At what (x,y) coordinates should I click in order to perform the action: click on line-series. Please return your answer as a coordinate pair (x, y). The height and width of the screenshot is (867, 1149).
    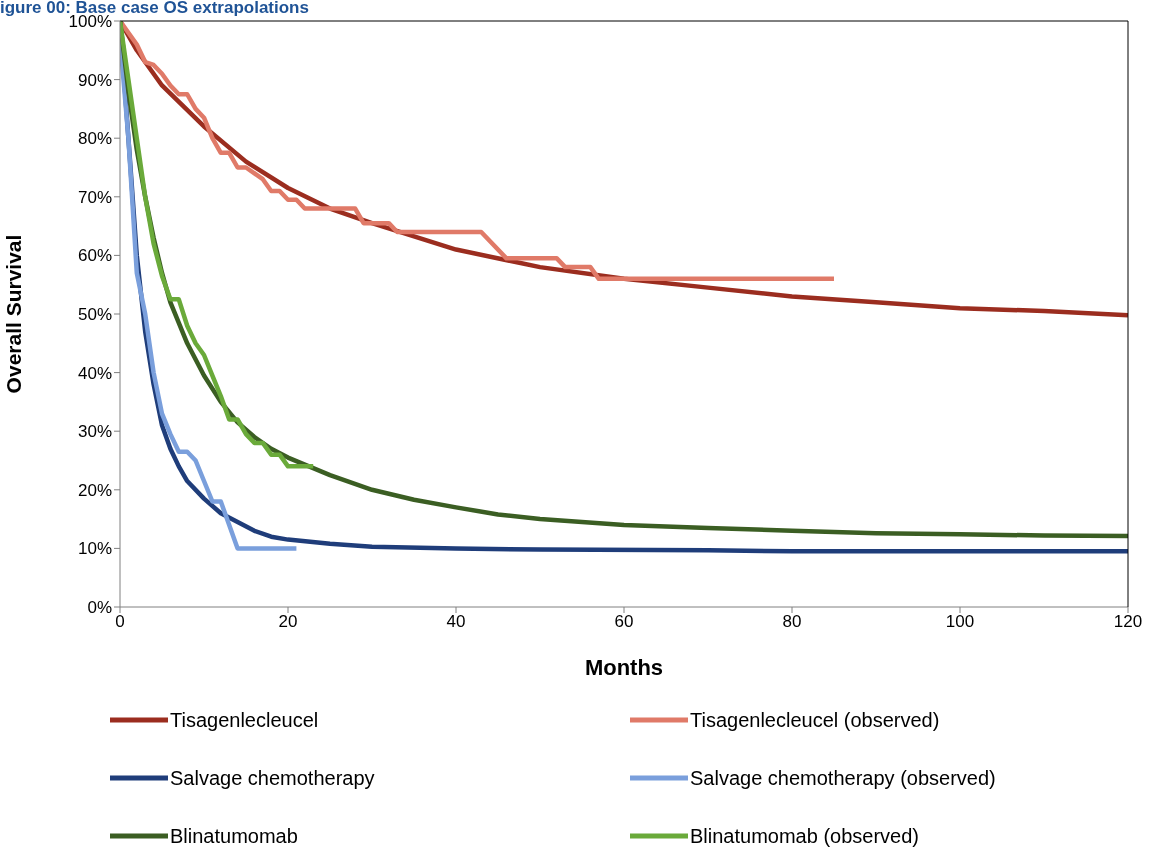
    Looking at the image, I should click on (218, 245).